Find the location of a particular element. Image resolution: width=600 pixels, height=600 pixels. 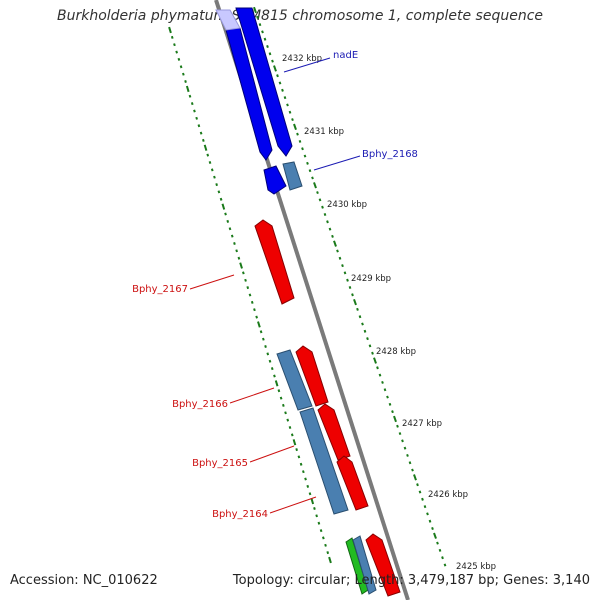

gene-bphy2166-rna is located at coordinates (294, 380).